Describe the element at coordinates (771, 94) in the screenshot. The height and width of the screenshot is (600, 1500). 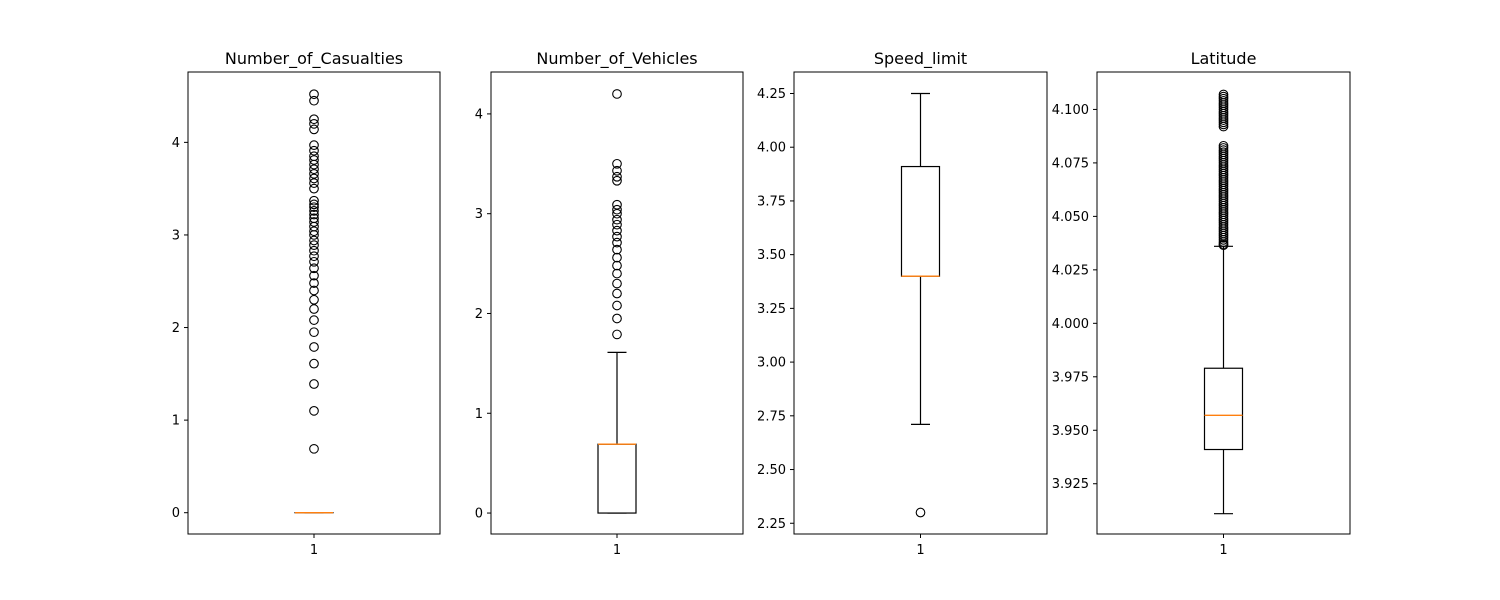
I see `y-tick-label: 4.25` at that location.